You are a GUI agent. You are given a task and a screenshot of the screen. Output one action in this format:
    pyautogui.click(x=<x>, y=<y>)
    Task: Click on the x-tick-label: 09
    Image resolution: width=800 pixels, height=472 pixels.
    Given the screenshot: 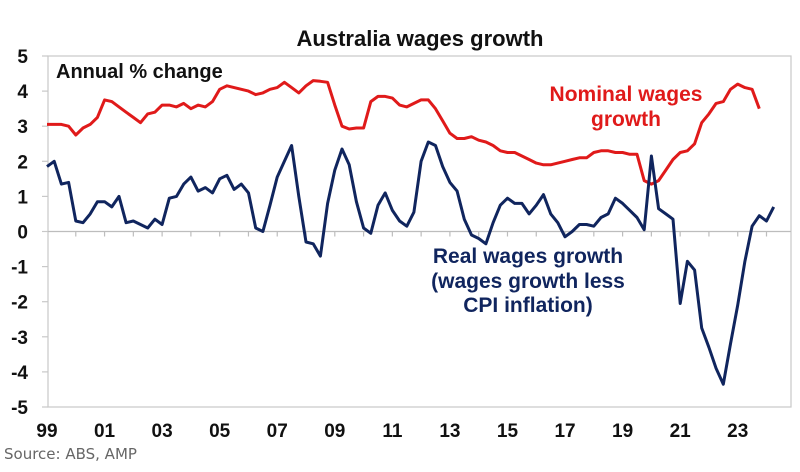 What is the action you would take?
    pyautogui.click(x=334, y=431)
    